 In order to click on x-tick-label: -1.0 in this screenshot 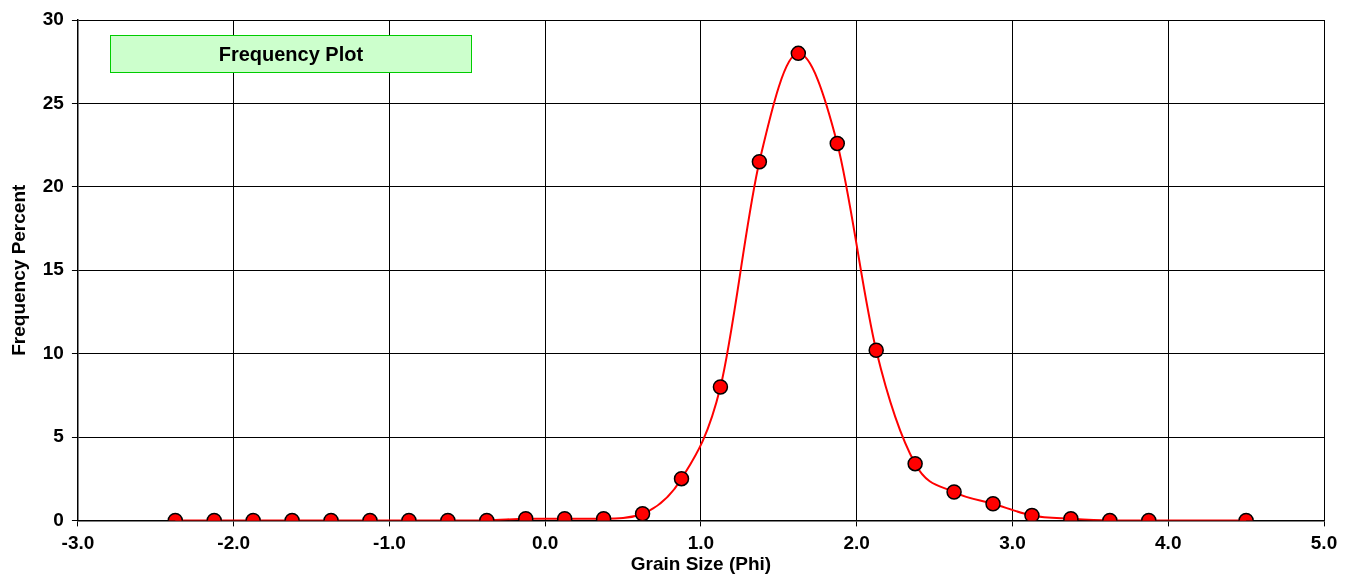, I will do `click(389, 543)`.